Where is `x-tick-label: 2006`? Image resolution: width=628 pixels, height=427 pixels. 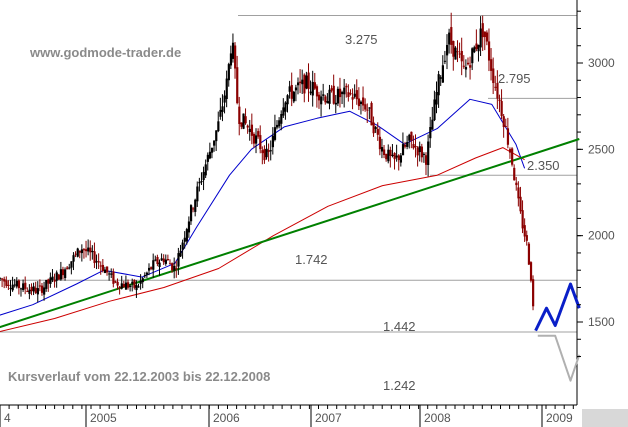 x-tick-label: 2006 is located at coordinates (226, 418).